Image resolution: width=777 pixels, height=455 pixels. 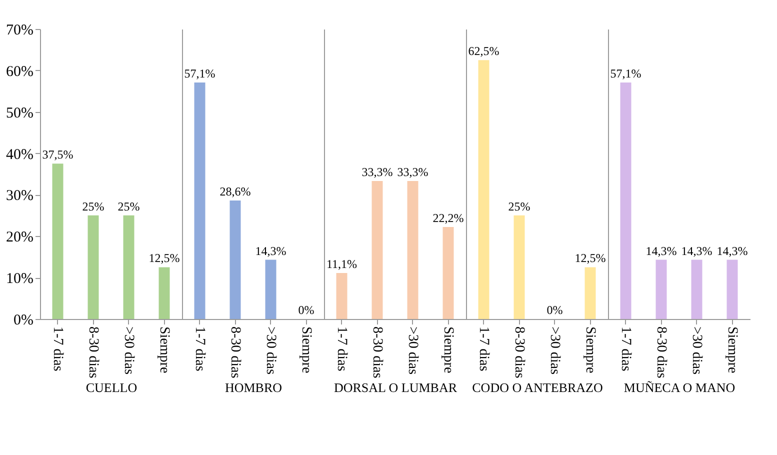 I want to click on y-tick-label: 20%, so click(x=20, y=238).